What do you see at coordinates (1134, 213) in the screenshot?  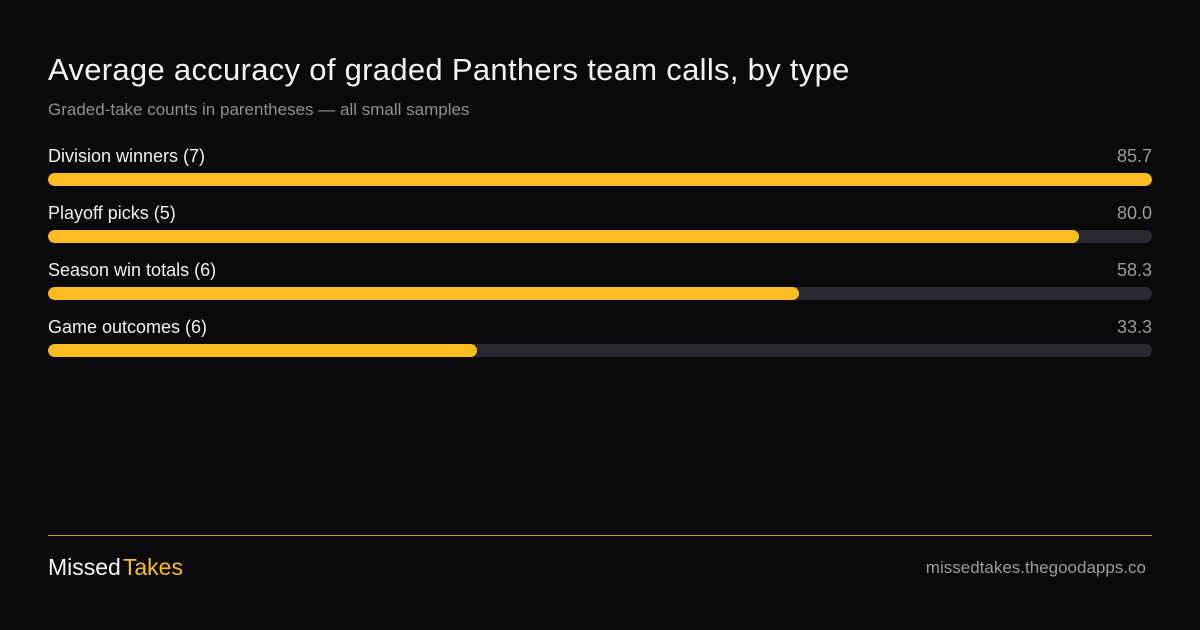 I see `value-label: 80.0` at bounding box center [1134, 213].